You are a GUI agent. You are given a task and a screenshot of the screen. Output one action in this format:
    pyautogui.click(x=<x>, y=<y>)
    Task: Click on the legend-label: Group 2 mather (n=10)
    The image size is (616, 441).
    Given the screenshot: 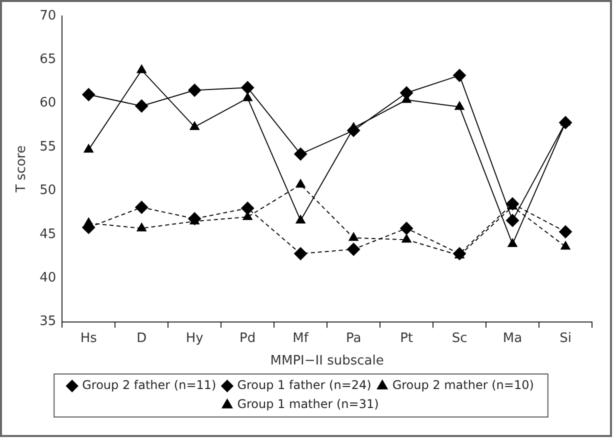 What is the action you would take?
    pyautogui.click(x=463, y=385)
    